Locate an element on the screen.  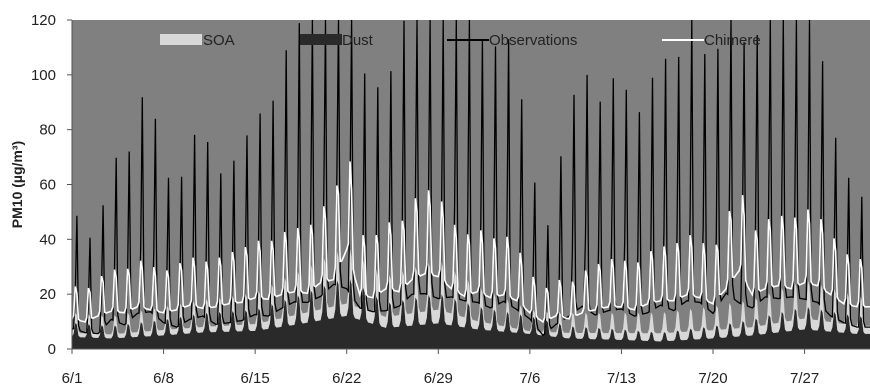
y-tick-label: 60 is located at coordinates (47, 185).